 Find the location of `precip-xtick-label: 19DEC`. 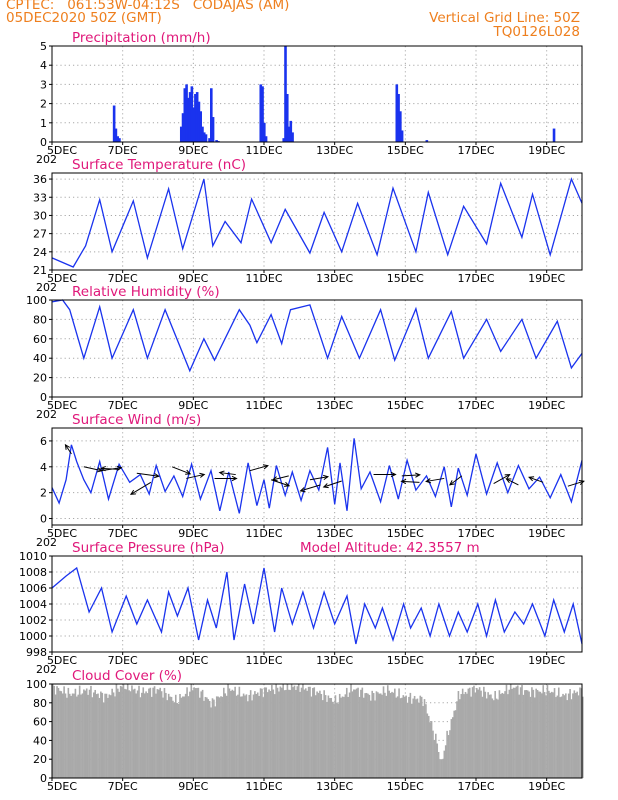

precip-xtick-label: 19DEC is located at coordinates (546, 150).